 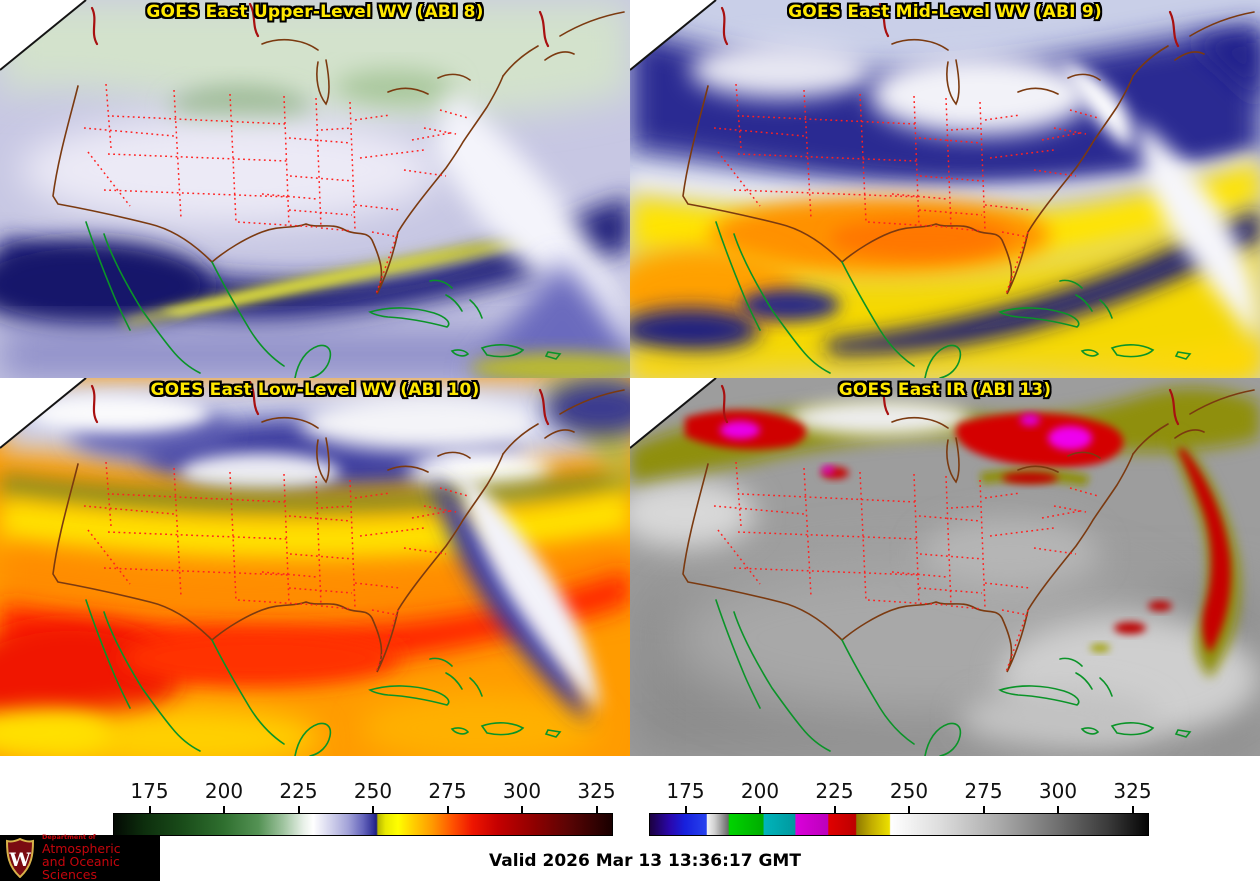 I want to click on logo-line2: and Oceanic Sciences, so click(x=81, y=867).